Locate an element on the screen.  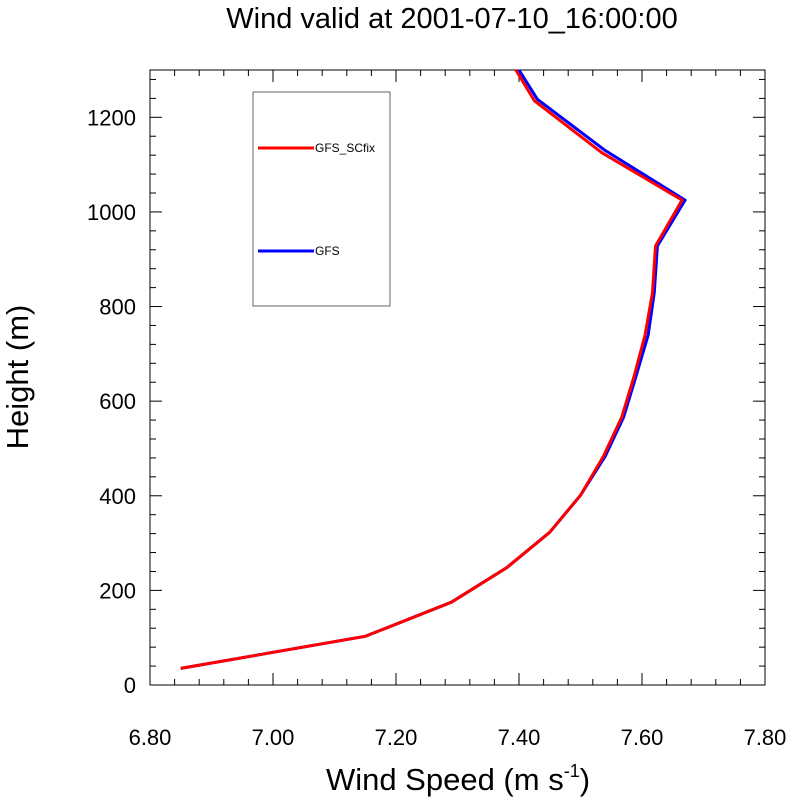
y-tick-label: 400 is located at coordinates (117, 496).